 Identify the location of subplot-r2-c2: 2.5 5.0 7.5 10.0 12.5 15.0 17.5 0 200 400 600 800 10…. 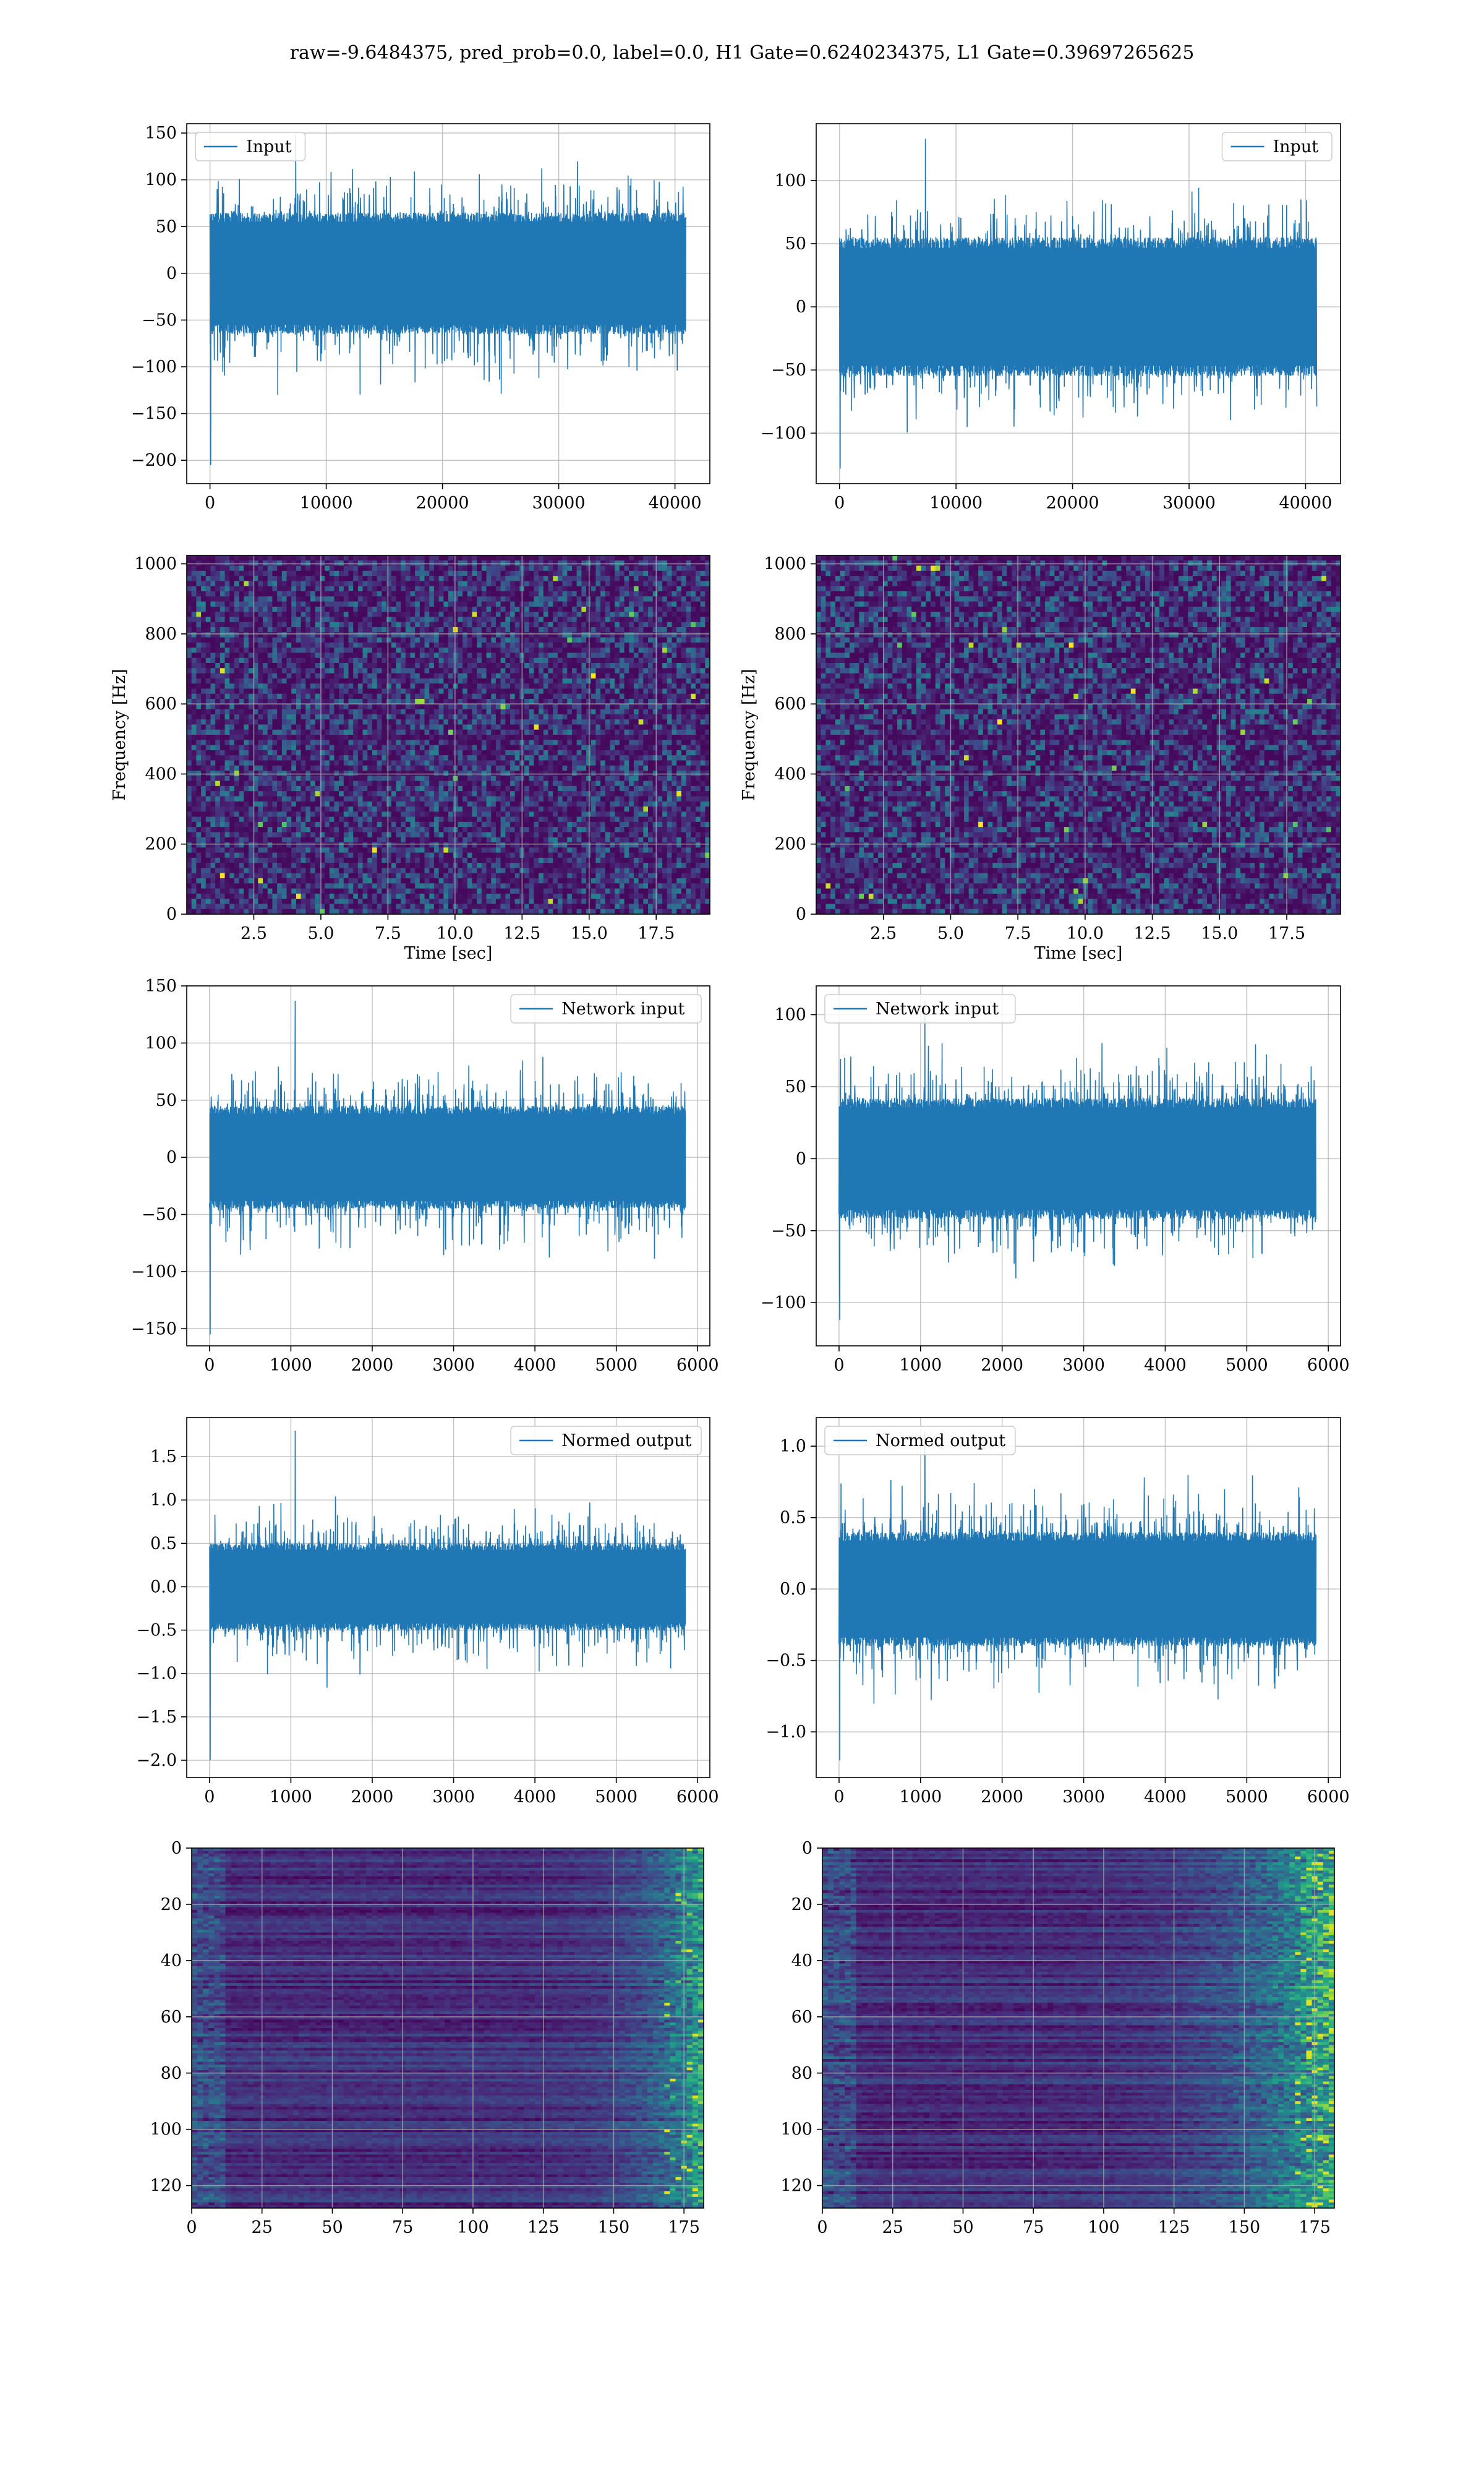
(1040, 759).